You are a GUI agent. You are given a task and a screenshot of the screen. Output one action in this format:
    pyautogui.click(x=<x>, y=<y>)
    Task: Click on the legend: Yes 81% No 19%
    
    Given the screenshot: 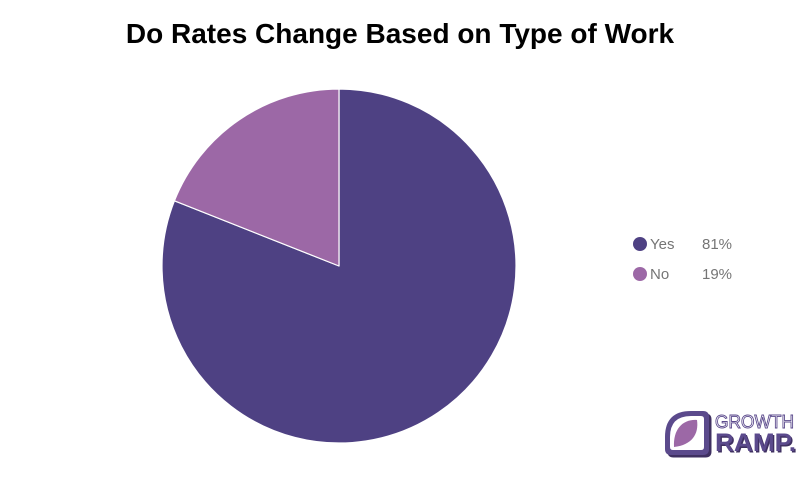 What is the action you would take?
    pyautogui.click(x=682, y=259)
    